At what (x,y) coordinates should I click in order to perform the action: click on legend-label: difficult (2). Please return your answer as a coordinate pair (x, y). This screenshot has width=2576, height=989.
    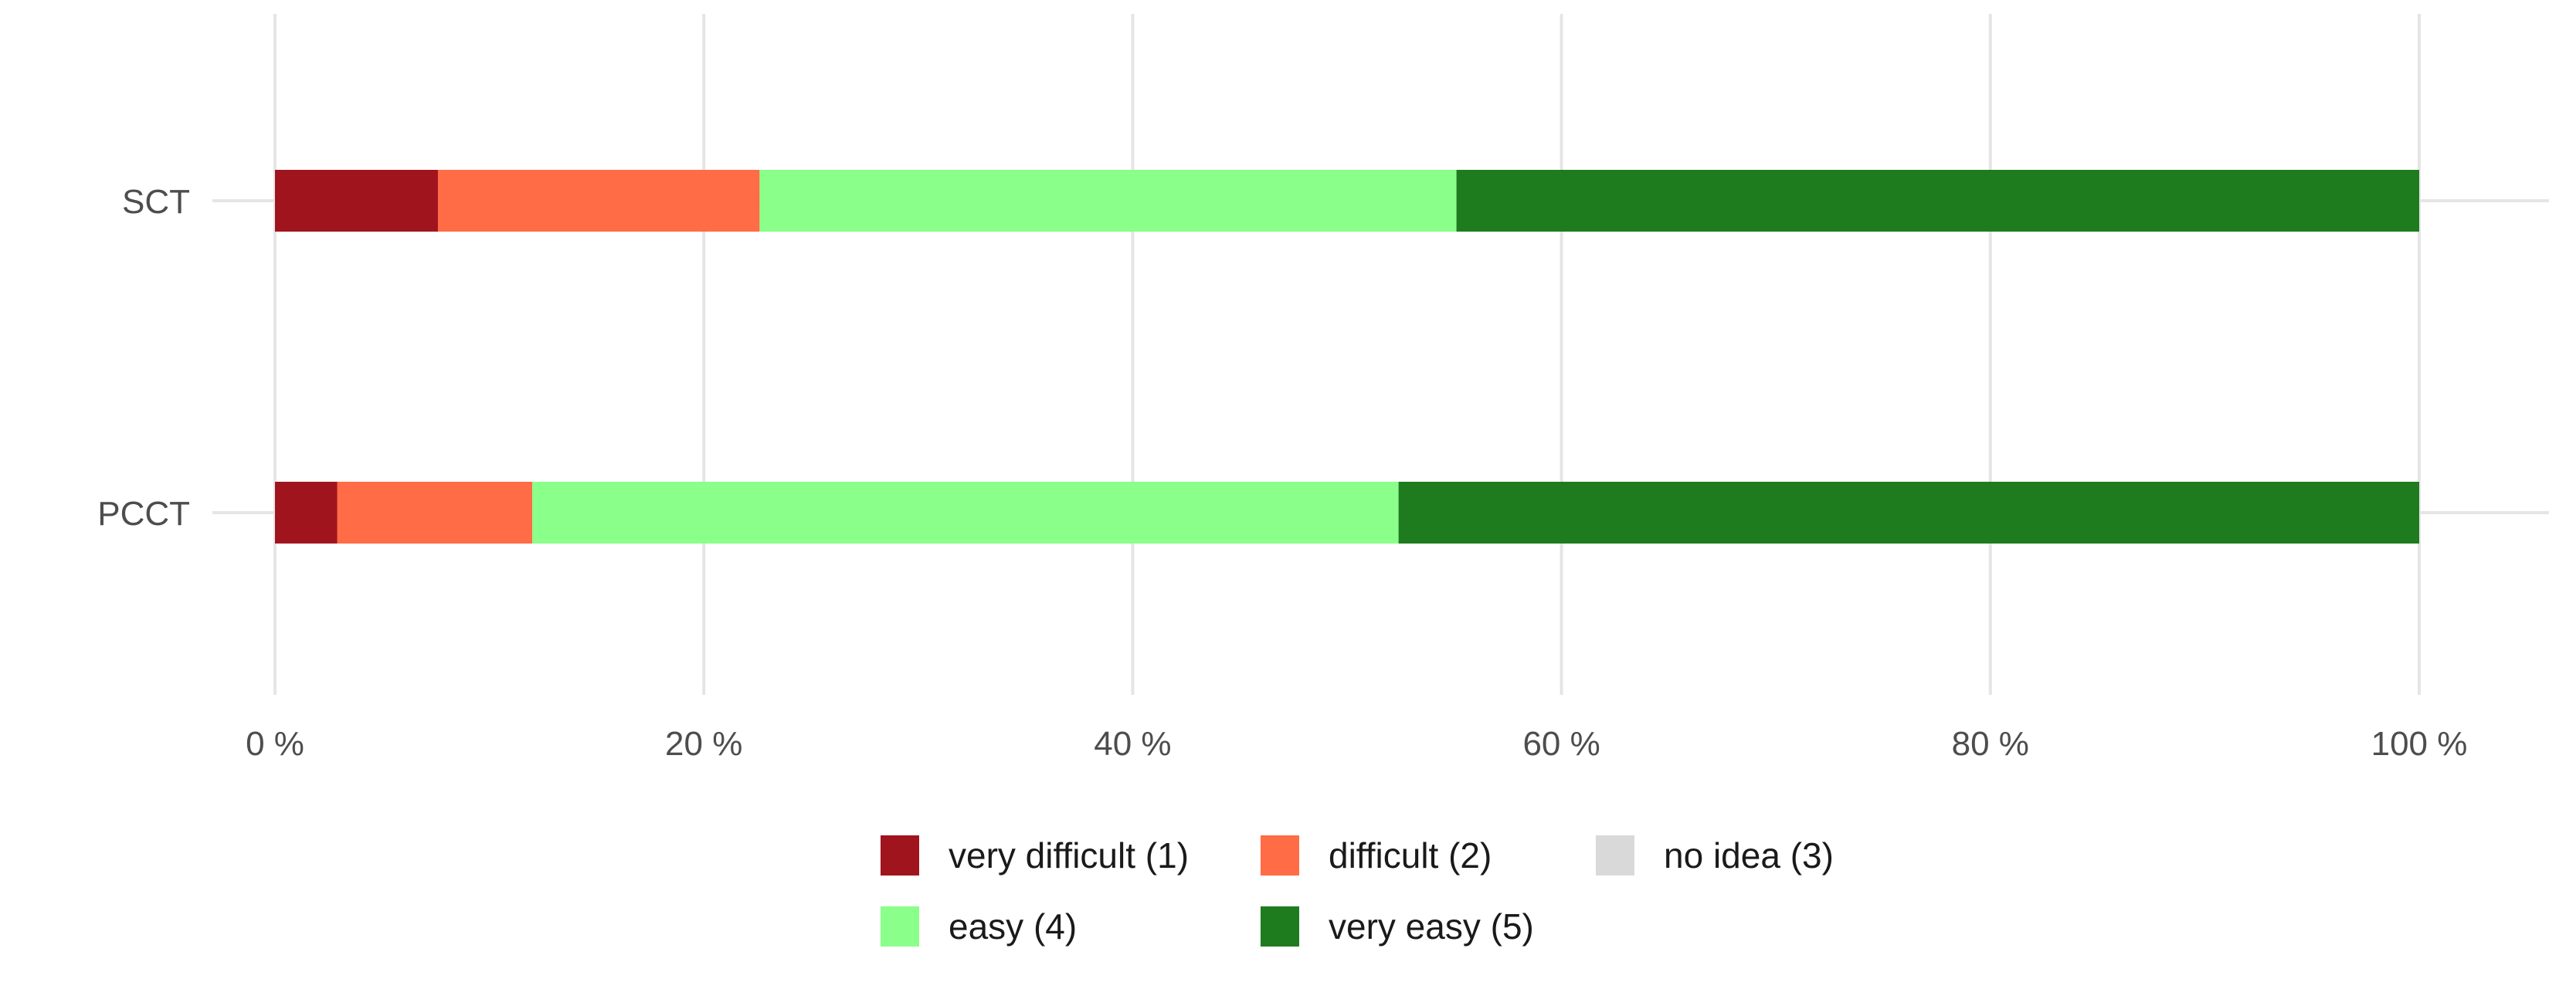
    Looking at the image, I should click on (1410, 855).